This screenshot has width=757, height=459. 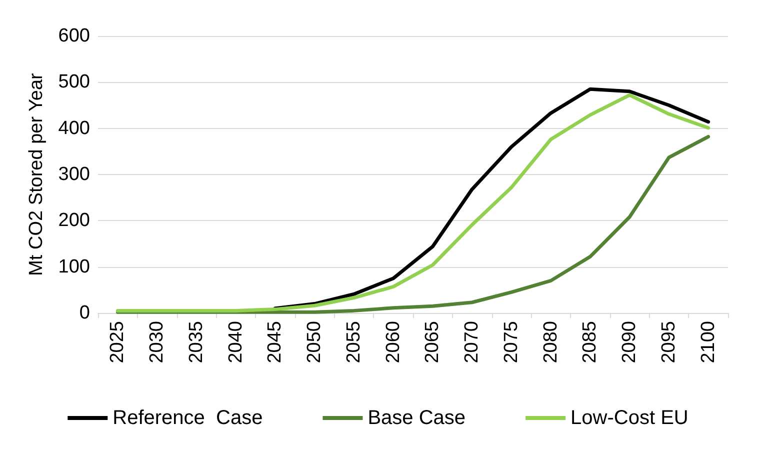 I want to click on x-tick-label: 2065, so click(x=433, y=342).